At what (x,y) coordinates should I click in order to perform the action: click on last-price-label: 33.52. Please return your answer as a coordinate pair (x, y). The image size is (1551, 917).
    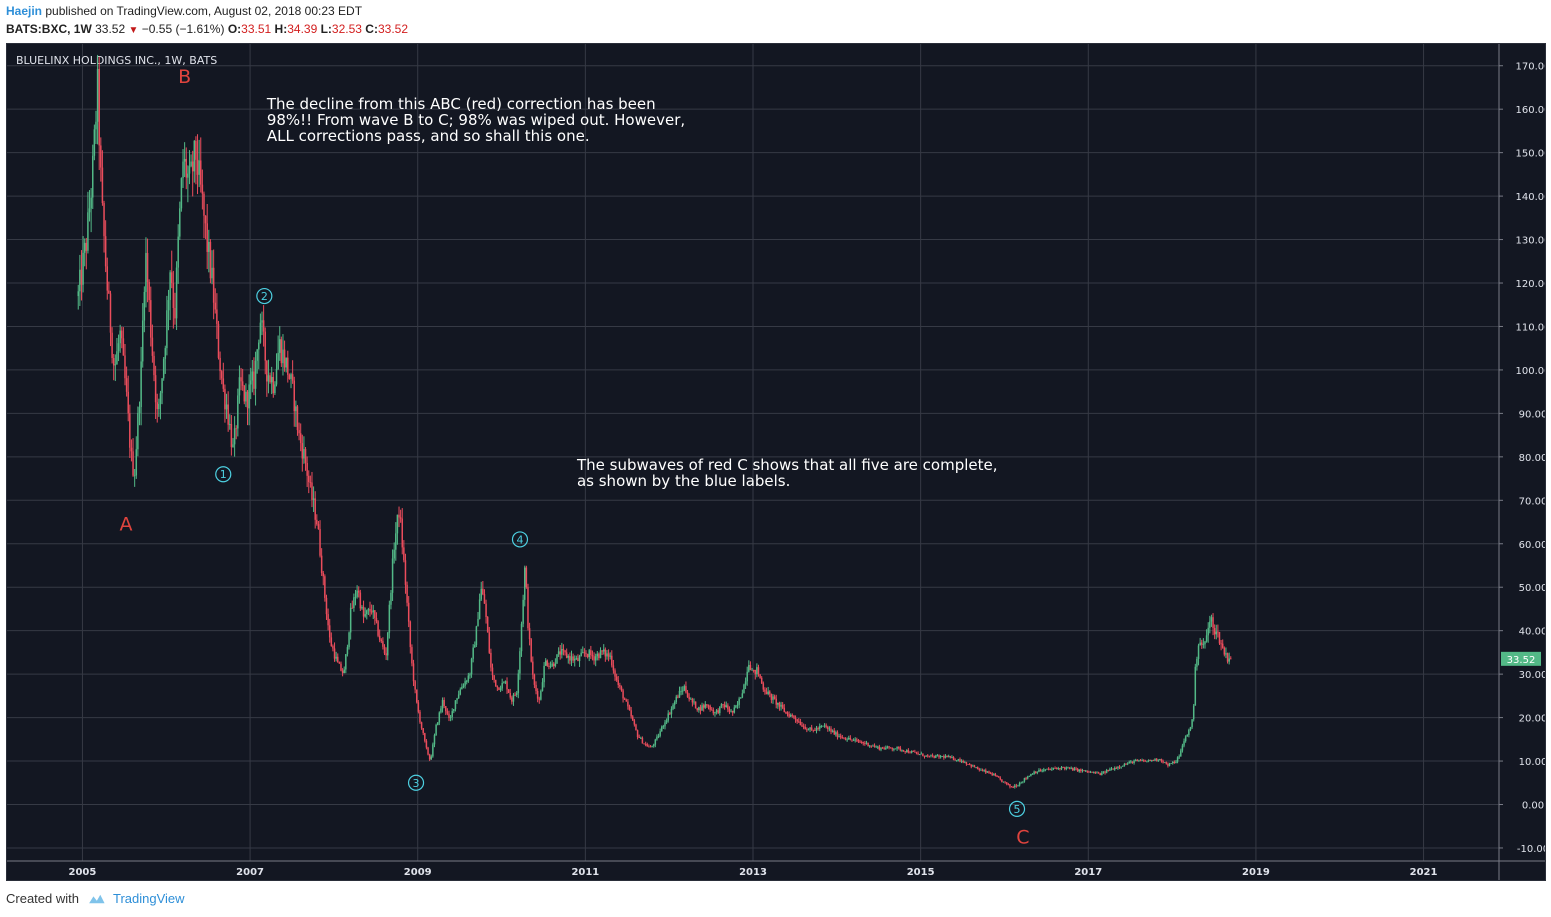
    Looking at the image, I should click on (1521, 660).